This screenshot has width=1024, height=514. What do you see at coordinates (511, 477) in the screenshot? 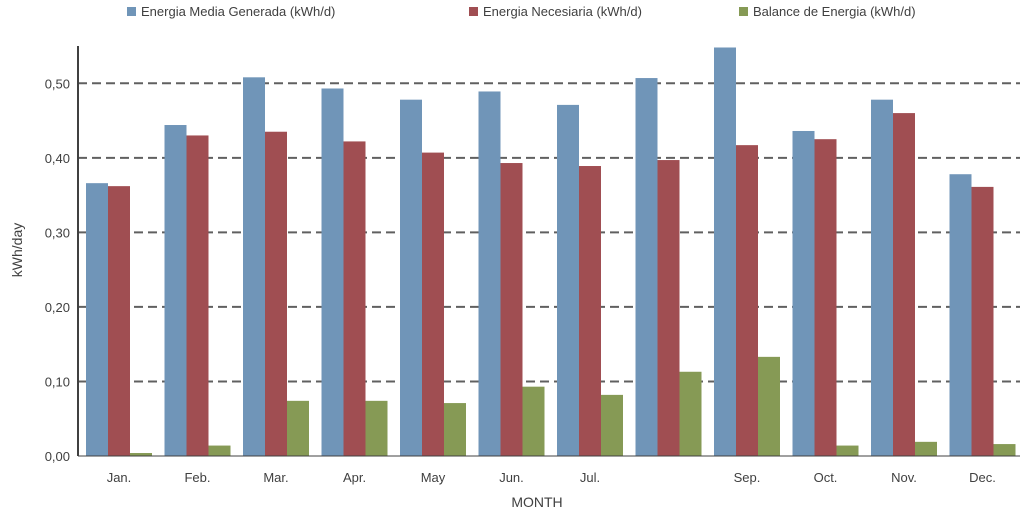
I see `x-tick-label: Jun.` at bounding box center [511, 477].